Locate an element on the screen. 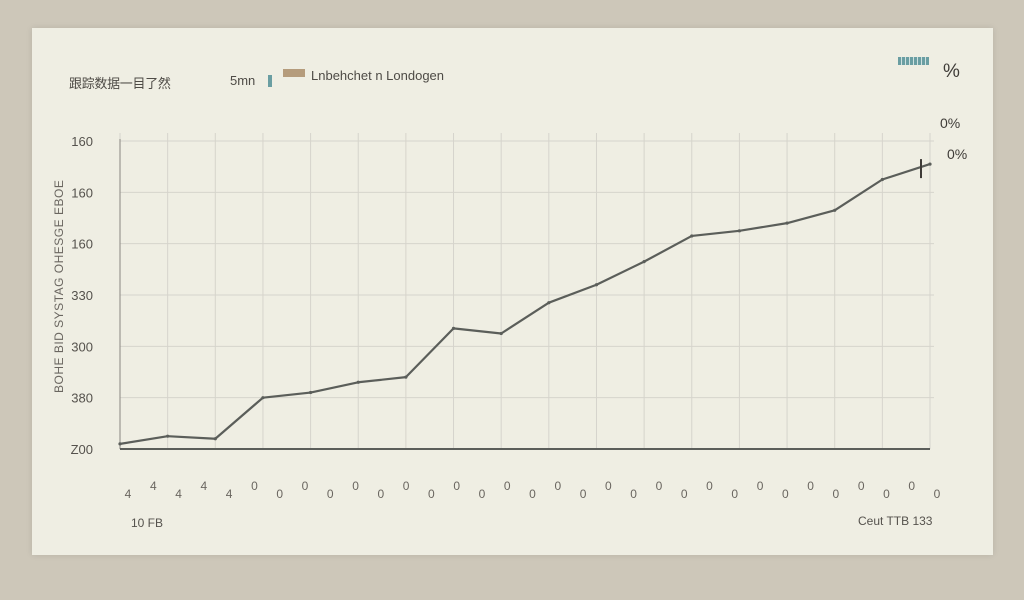 The height and width of the screenshot is (600, 1024). chart-title-unit: 5mn is located at coordinates (243, 80).